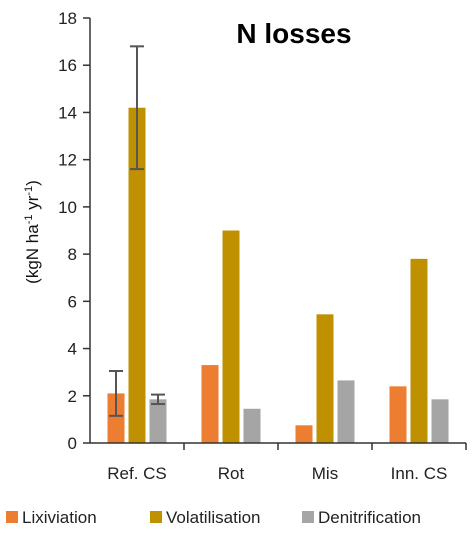  What do you see at coordinates (67, 18) in the screenshot?
I see `y-tick-label: 18` at bounding box center [67, 18].